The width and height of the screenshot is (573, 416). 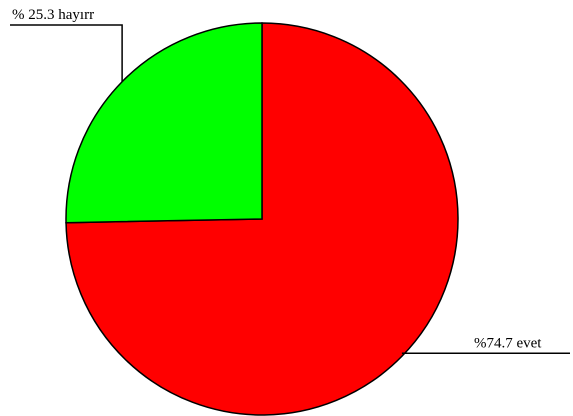 I want to click on slice-label: % 25.3 hayırr, so click(x=53, y=15).